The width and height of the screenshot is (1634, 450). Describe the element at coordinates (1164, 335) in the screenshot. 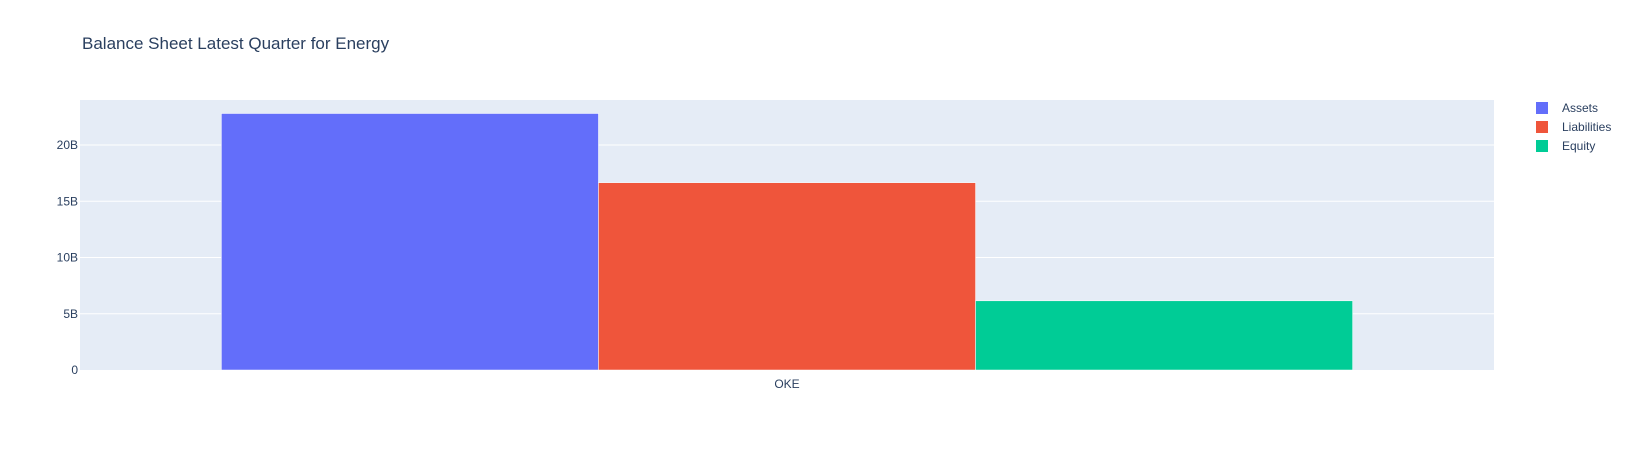

I see `bar-equity` at that location.